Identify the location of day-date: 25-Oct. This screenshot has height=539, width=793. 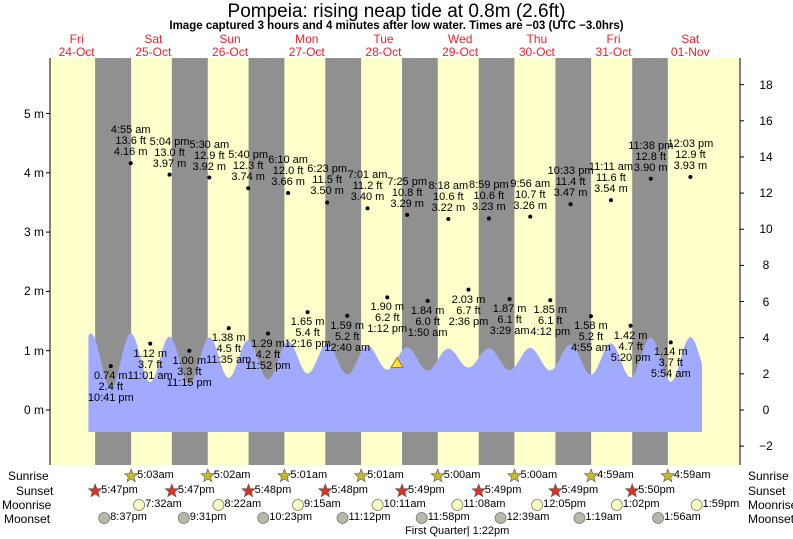
(153, 52).